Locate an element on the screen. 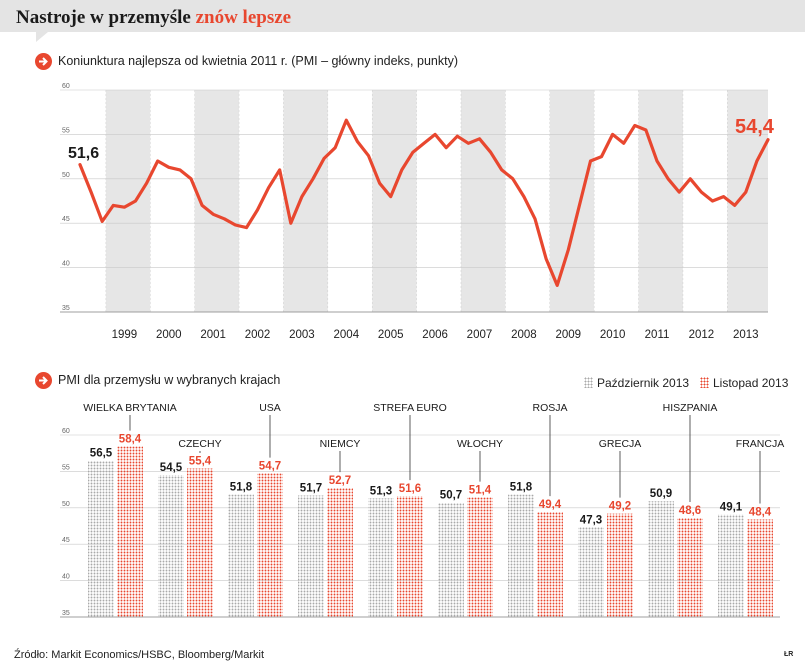  bar-strefa-euro-november is located at coordinates (410, 556).